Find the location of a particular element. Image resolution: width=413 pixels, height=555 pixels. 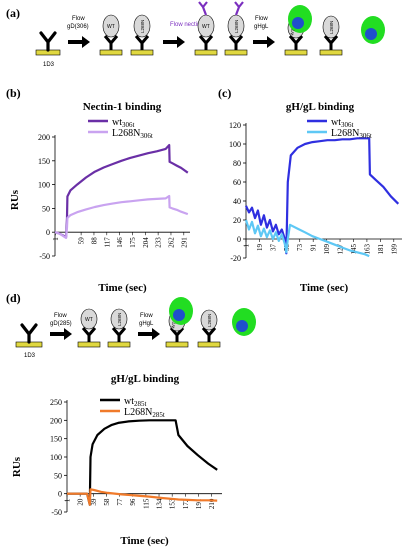

x-tick-label: 19 is located at coordinates (260, 248).